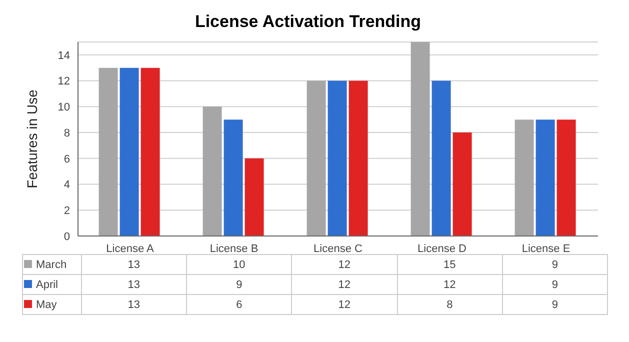 The image size is (629, 342). Describe the element at coordinates (67, 211) in the screenshot. I see `y-tick-label: 2` at that location.